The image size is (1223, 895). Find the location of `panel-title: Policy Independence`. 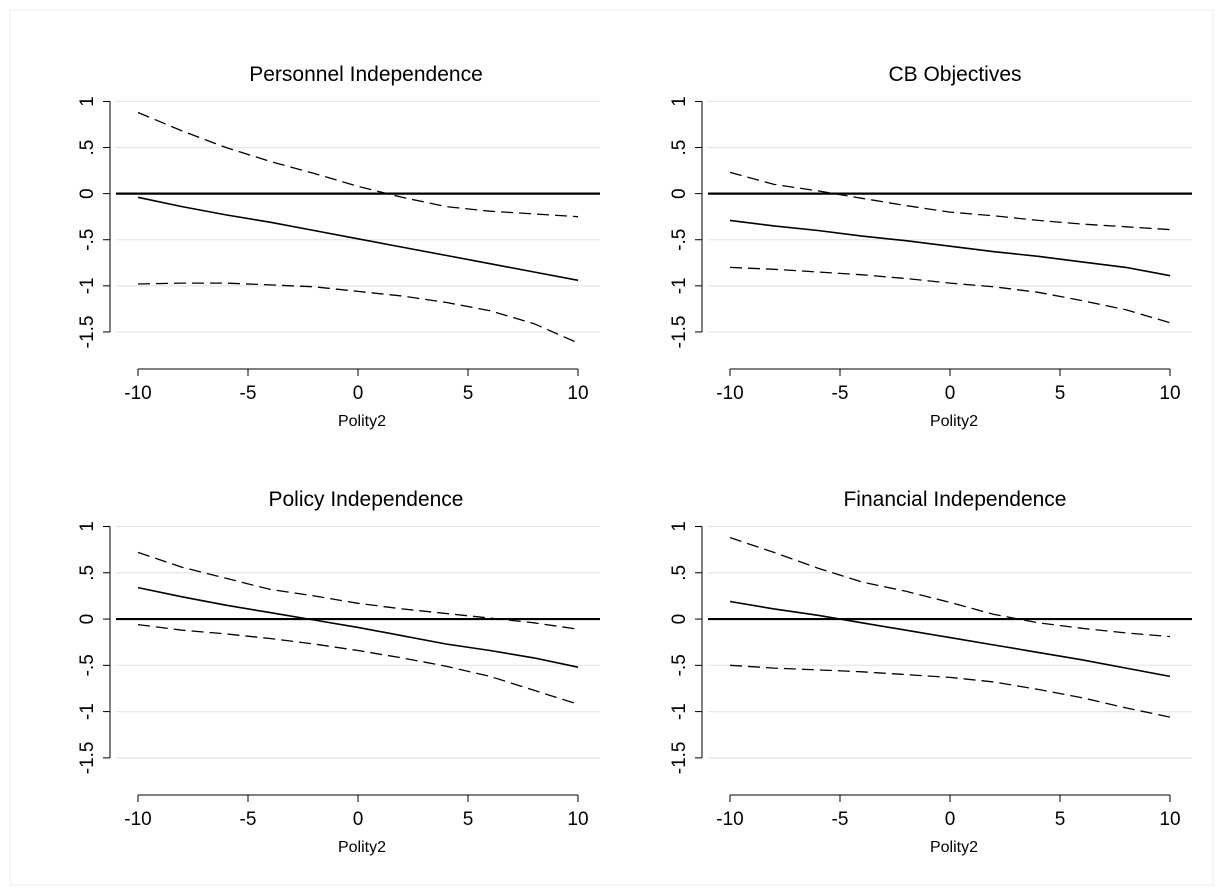

panel-title: Policy Independence is located at coordinates (366, 499).